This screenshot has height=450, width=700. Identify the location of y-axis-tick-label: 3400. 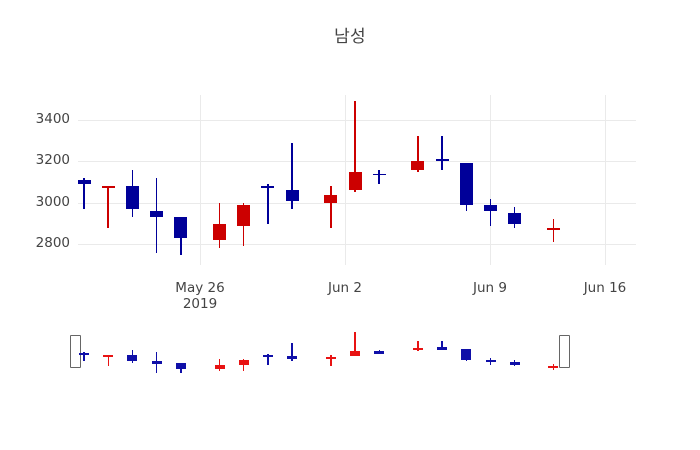
(52, 118).